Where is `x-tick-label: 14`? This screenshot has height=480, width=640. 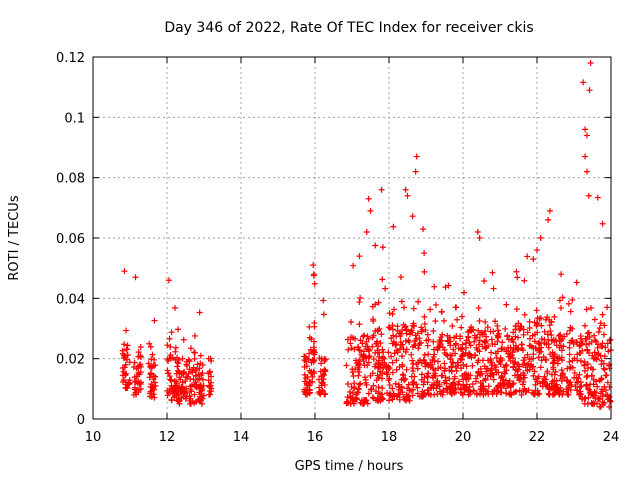 x-tick-label: 14 is located at coordinates (241, 437).